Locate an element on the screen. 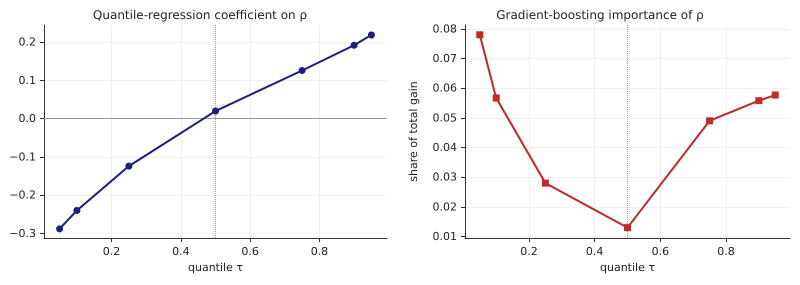 This screenshot has height=285, width=800. y-tick-label: 0.05 is located at coordinates (444, 117).